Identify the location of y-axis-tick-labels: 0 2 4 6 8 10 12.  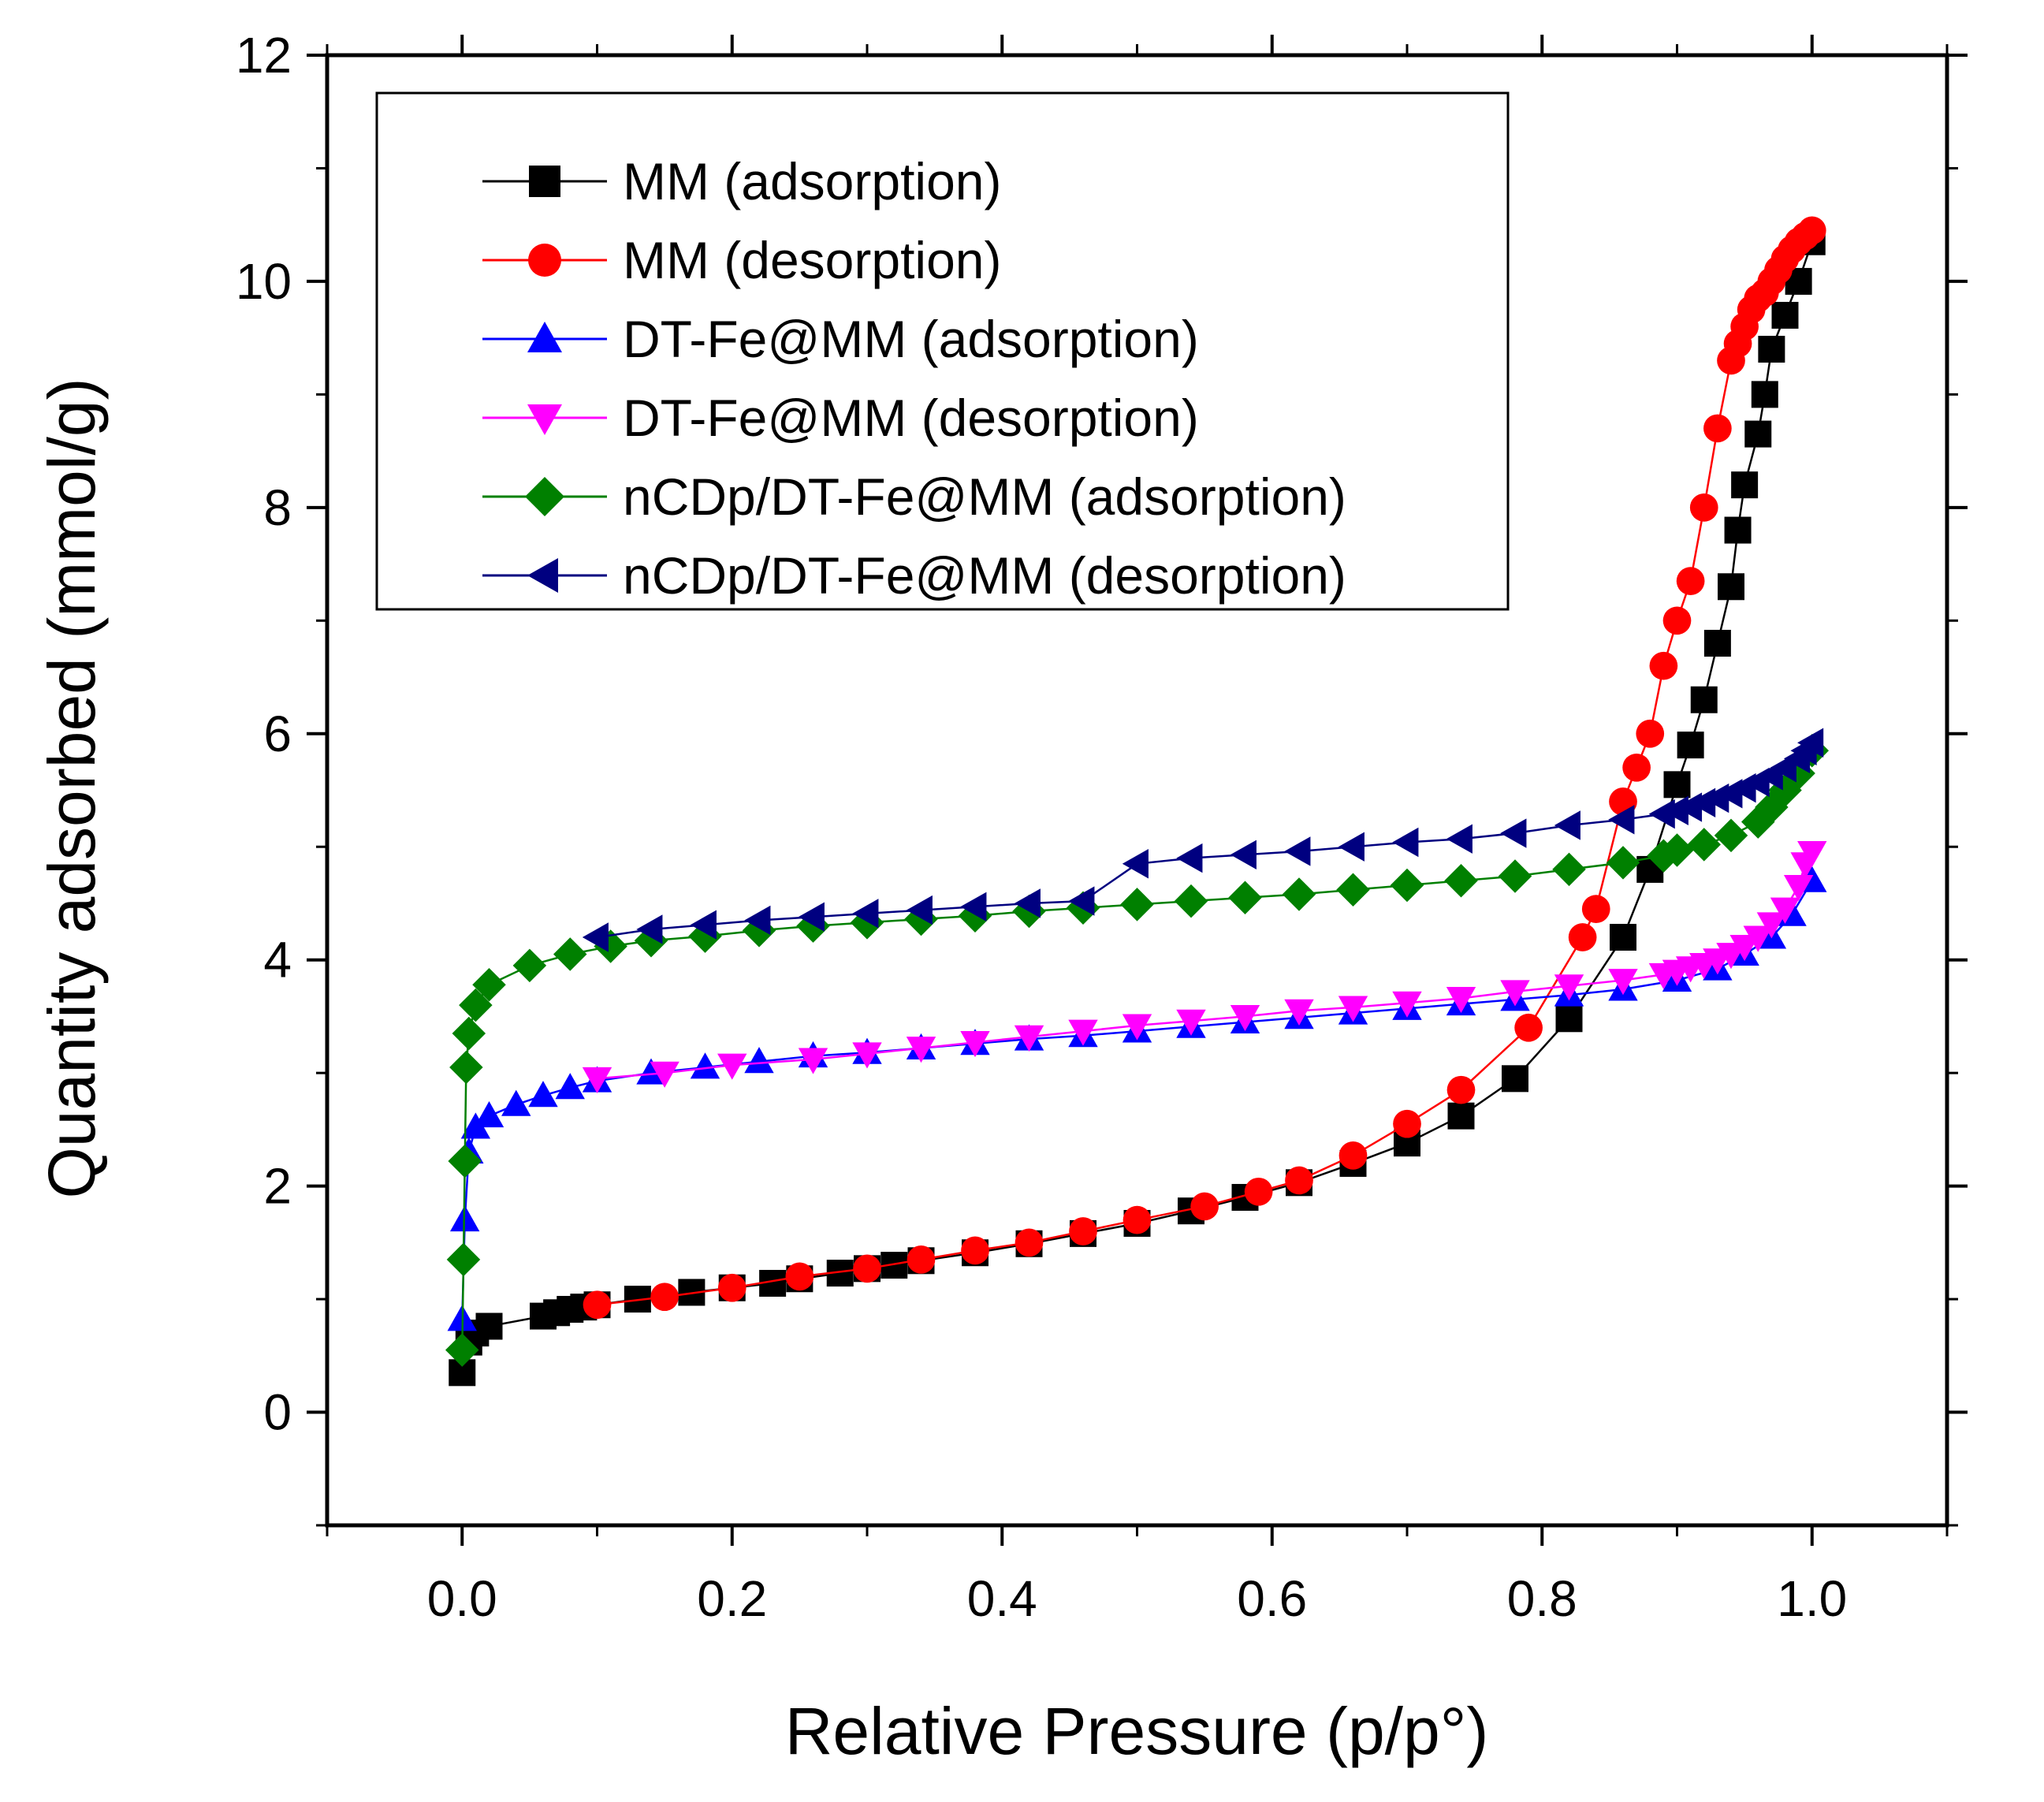
(264, 734).